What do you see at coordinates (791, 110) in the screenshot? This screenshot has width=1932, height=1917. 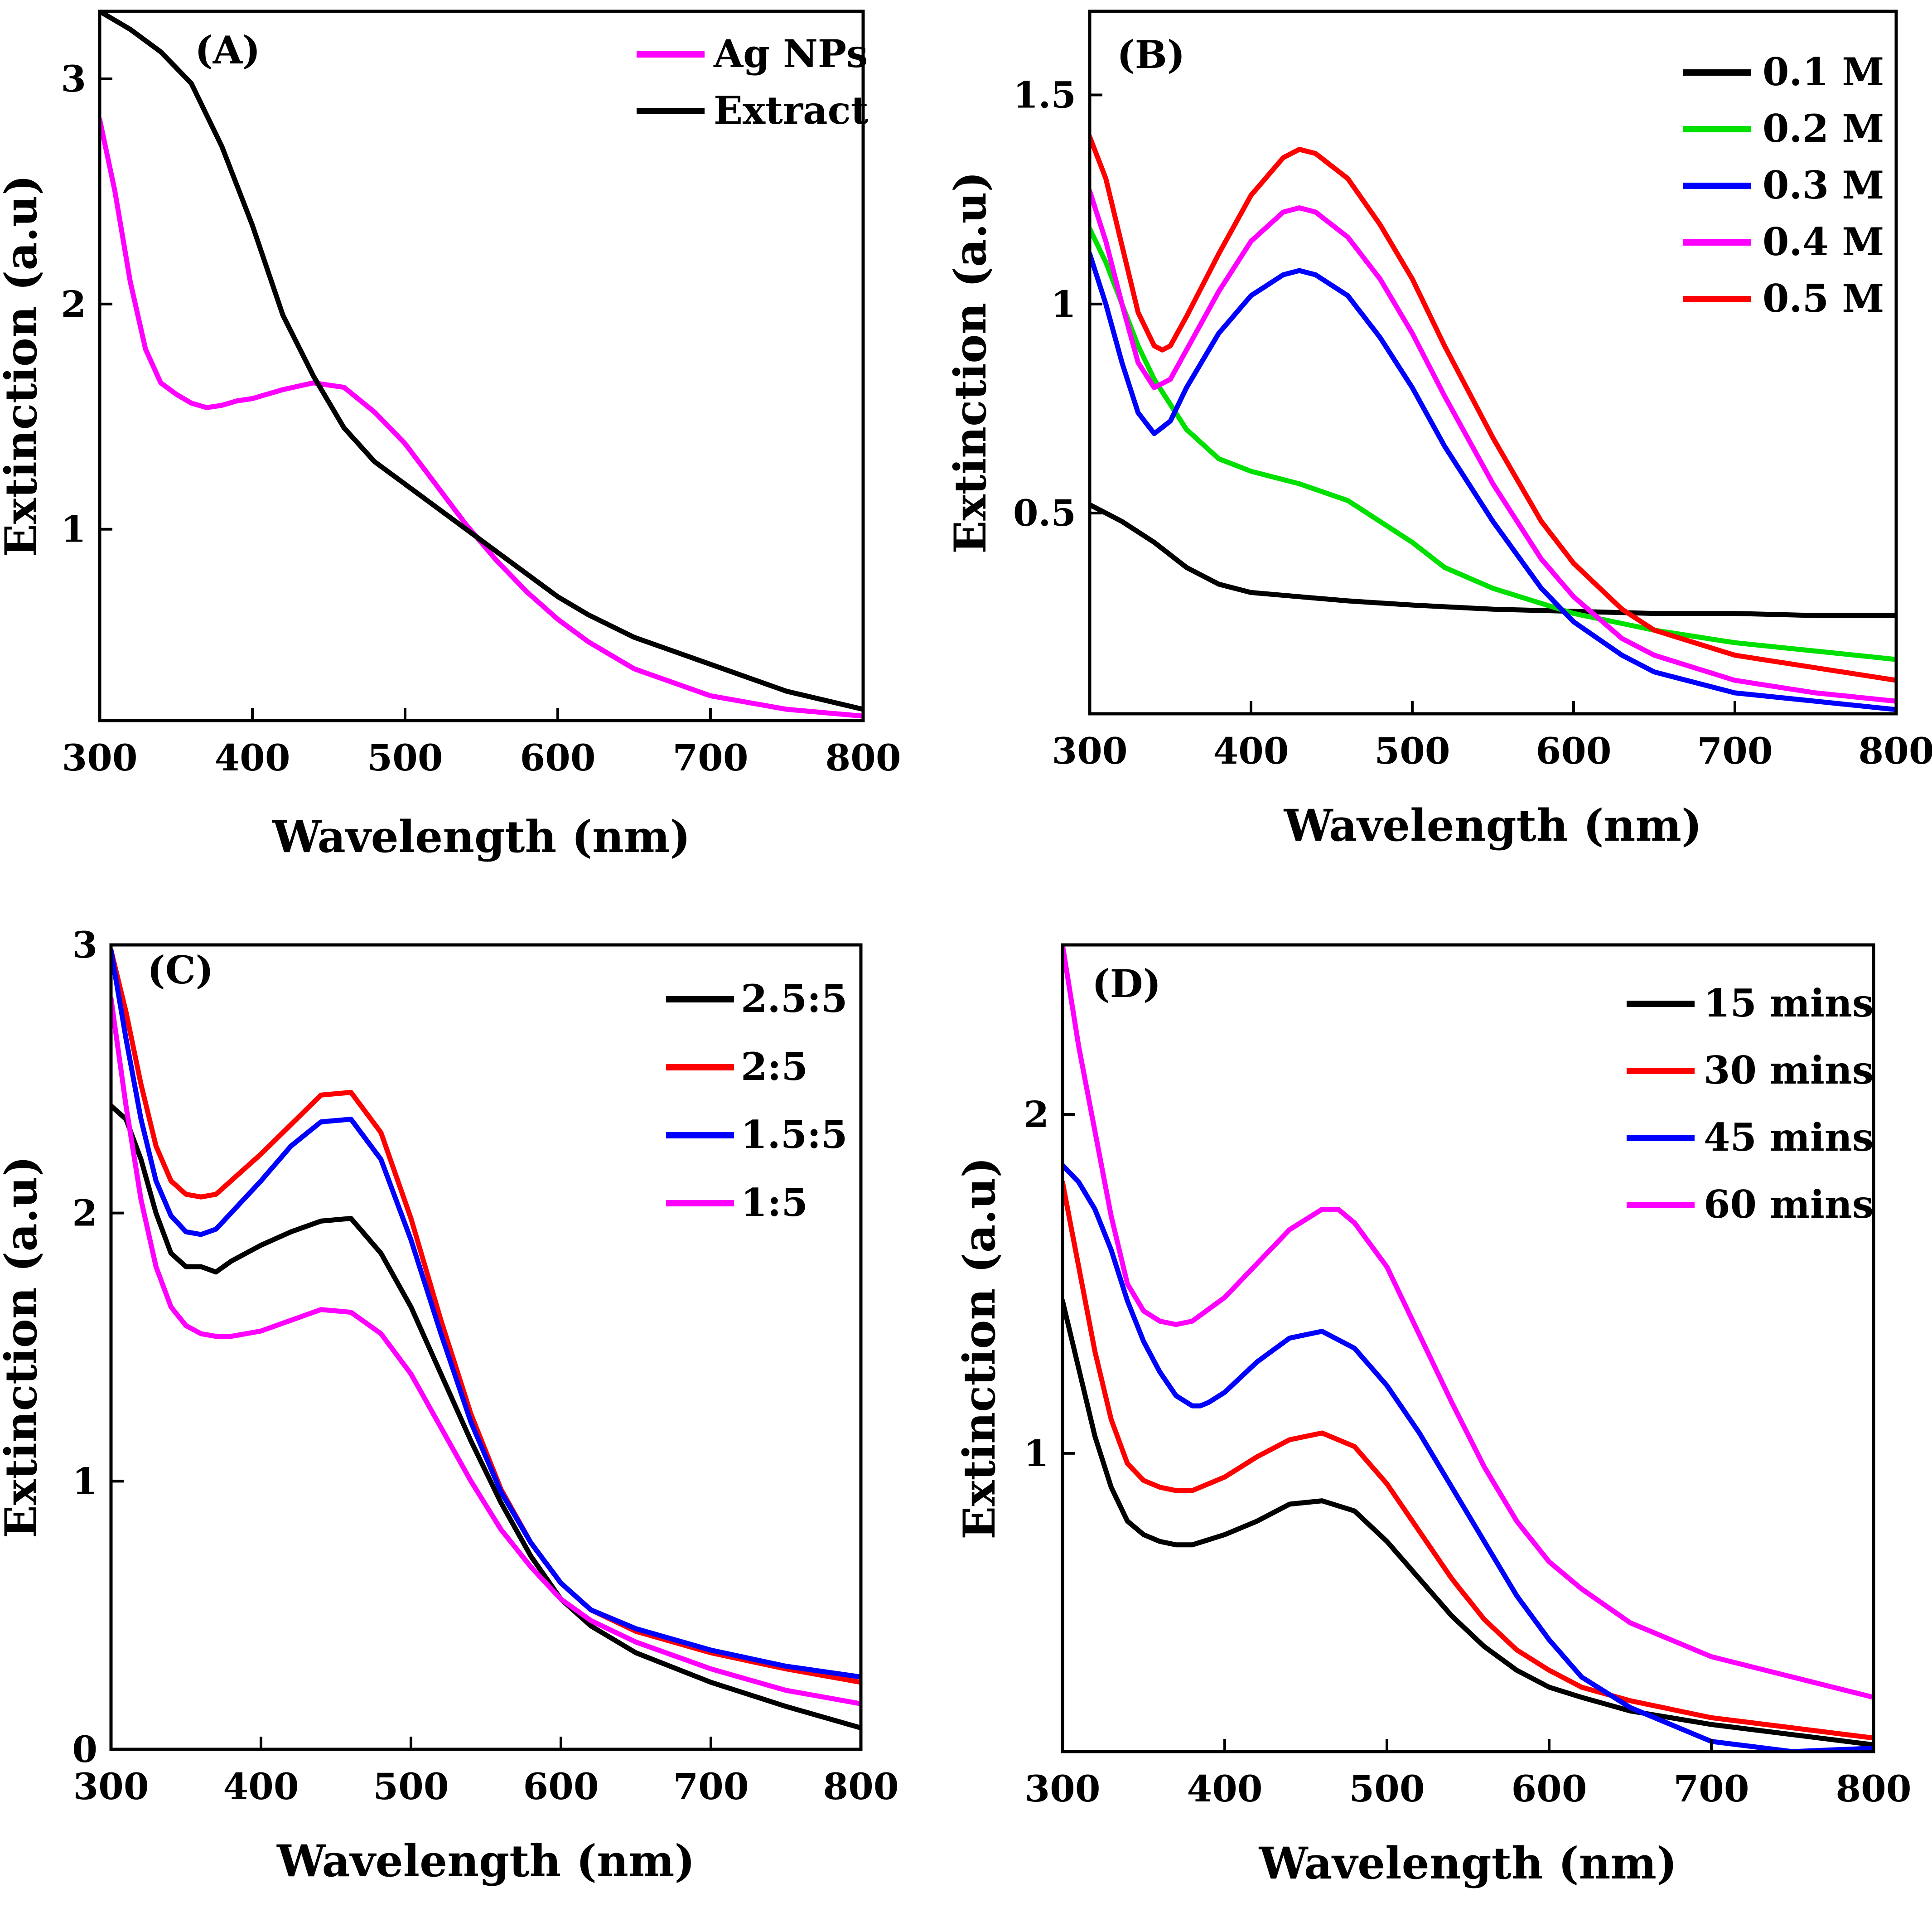 I see `legend-label-extract: Extract` at bounding box center [791, 110].